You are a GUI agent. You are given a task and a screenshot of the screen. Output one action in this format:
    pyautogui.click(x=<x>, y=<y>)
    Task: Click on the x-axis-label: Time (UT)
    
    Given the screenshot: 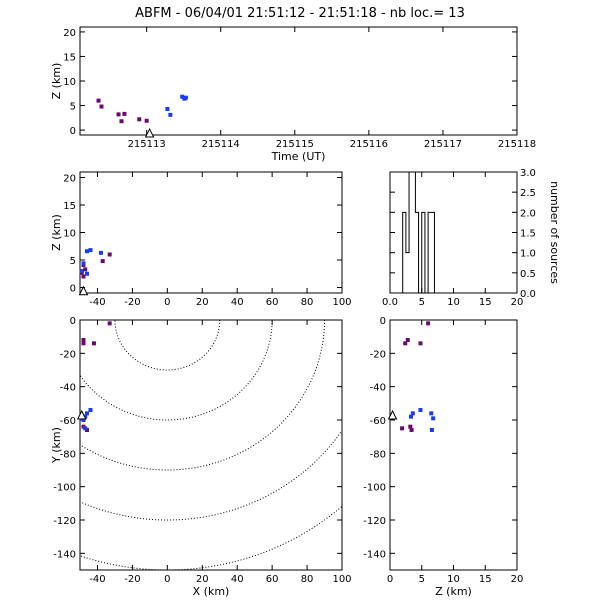 What is the action you would take?
    pyautogui.click(x=298, y=156)
    